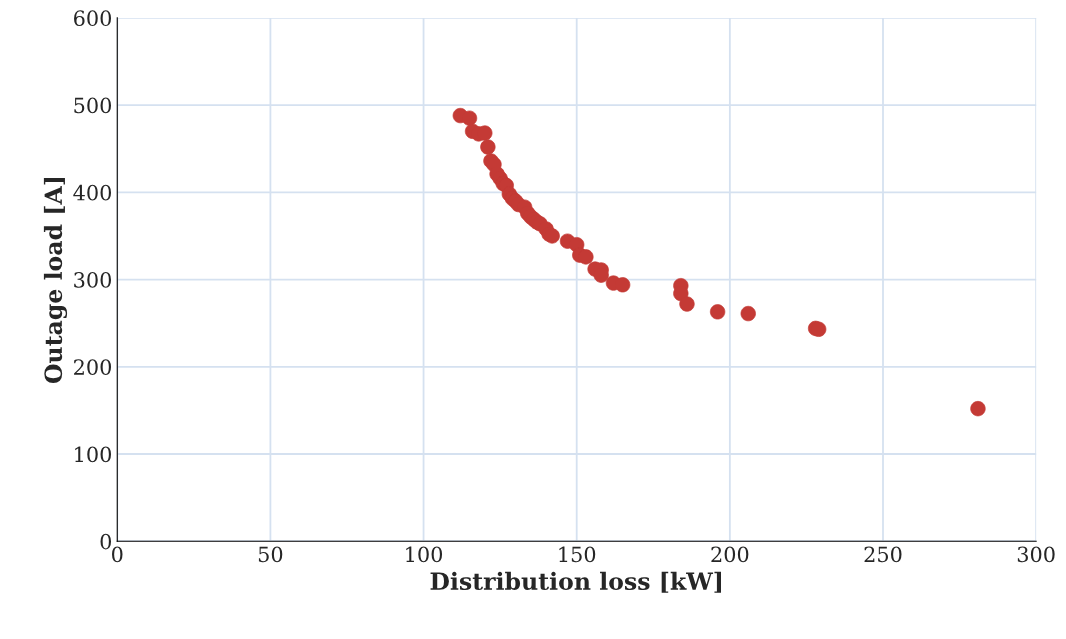 The height and width of the screenshot is (639, 1066). Describe the element at coordinates (106, 541) in the screenshot. I see `y-tick-label: 0` at that location.